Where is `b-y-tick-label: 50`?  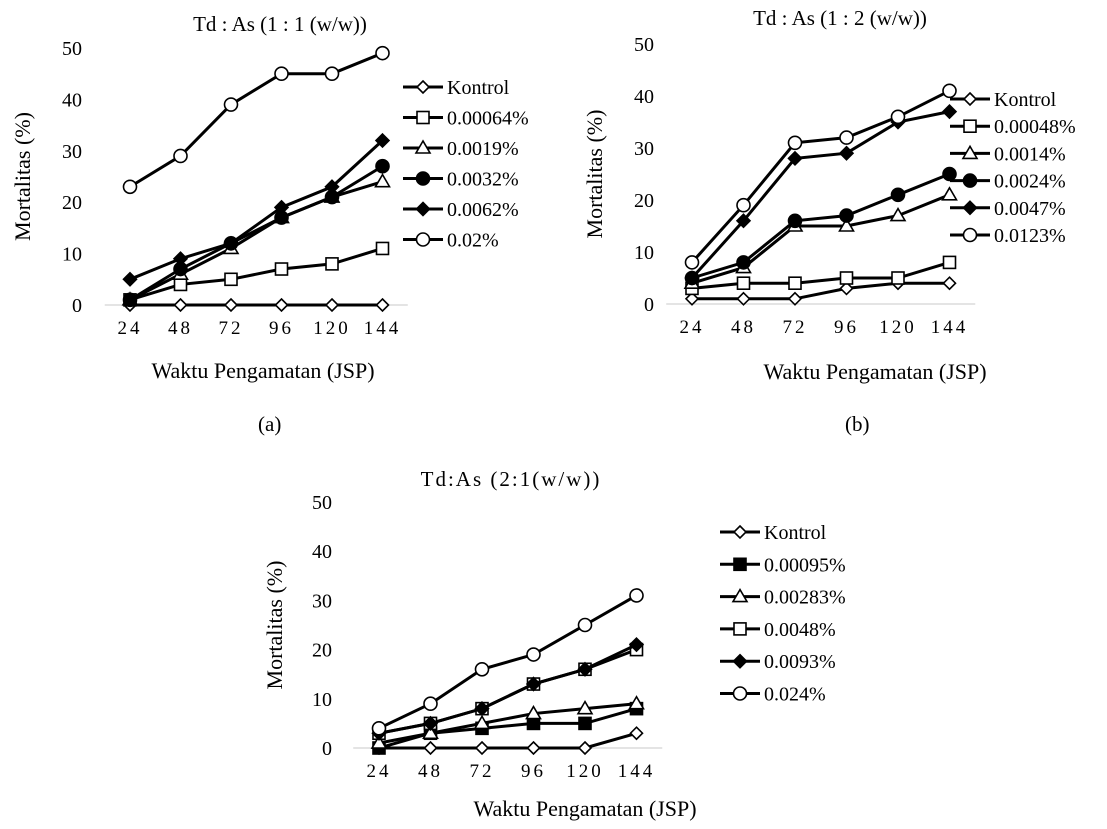 b-y-tick-label: 50 is located at coordinates (644, 45).